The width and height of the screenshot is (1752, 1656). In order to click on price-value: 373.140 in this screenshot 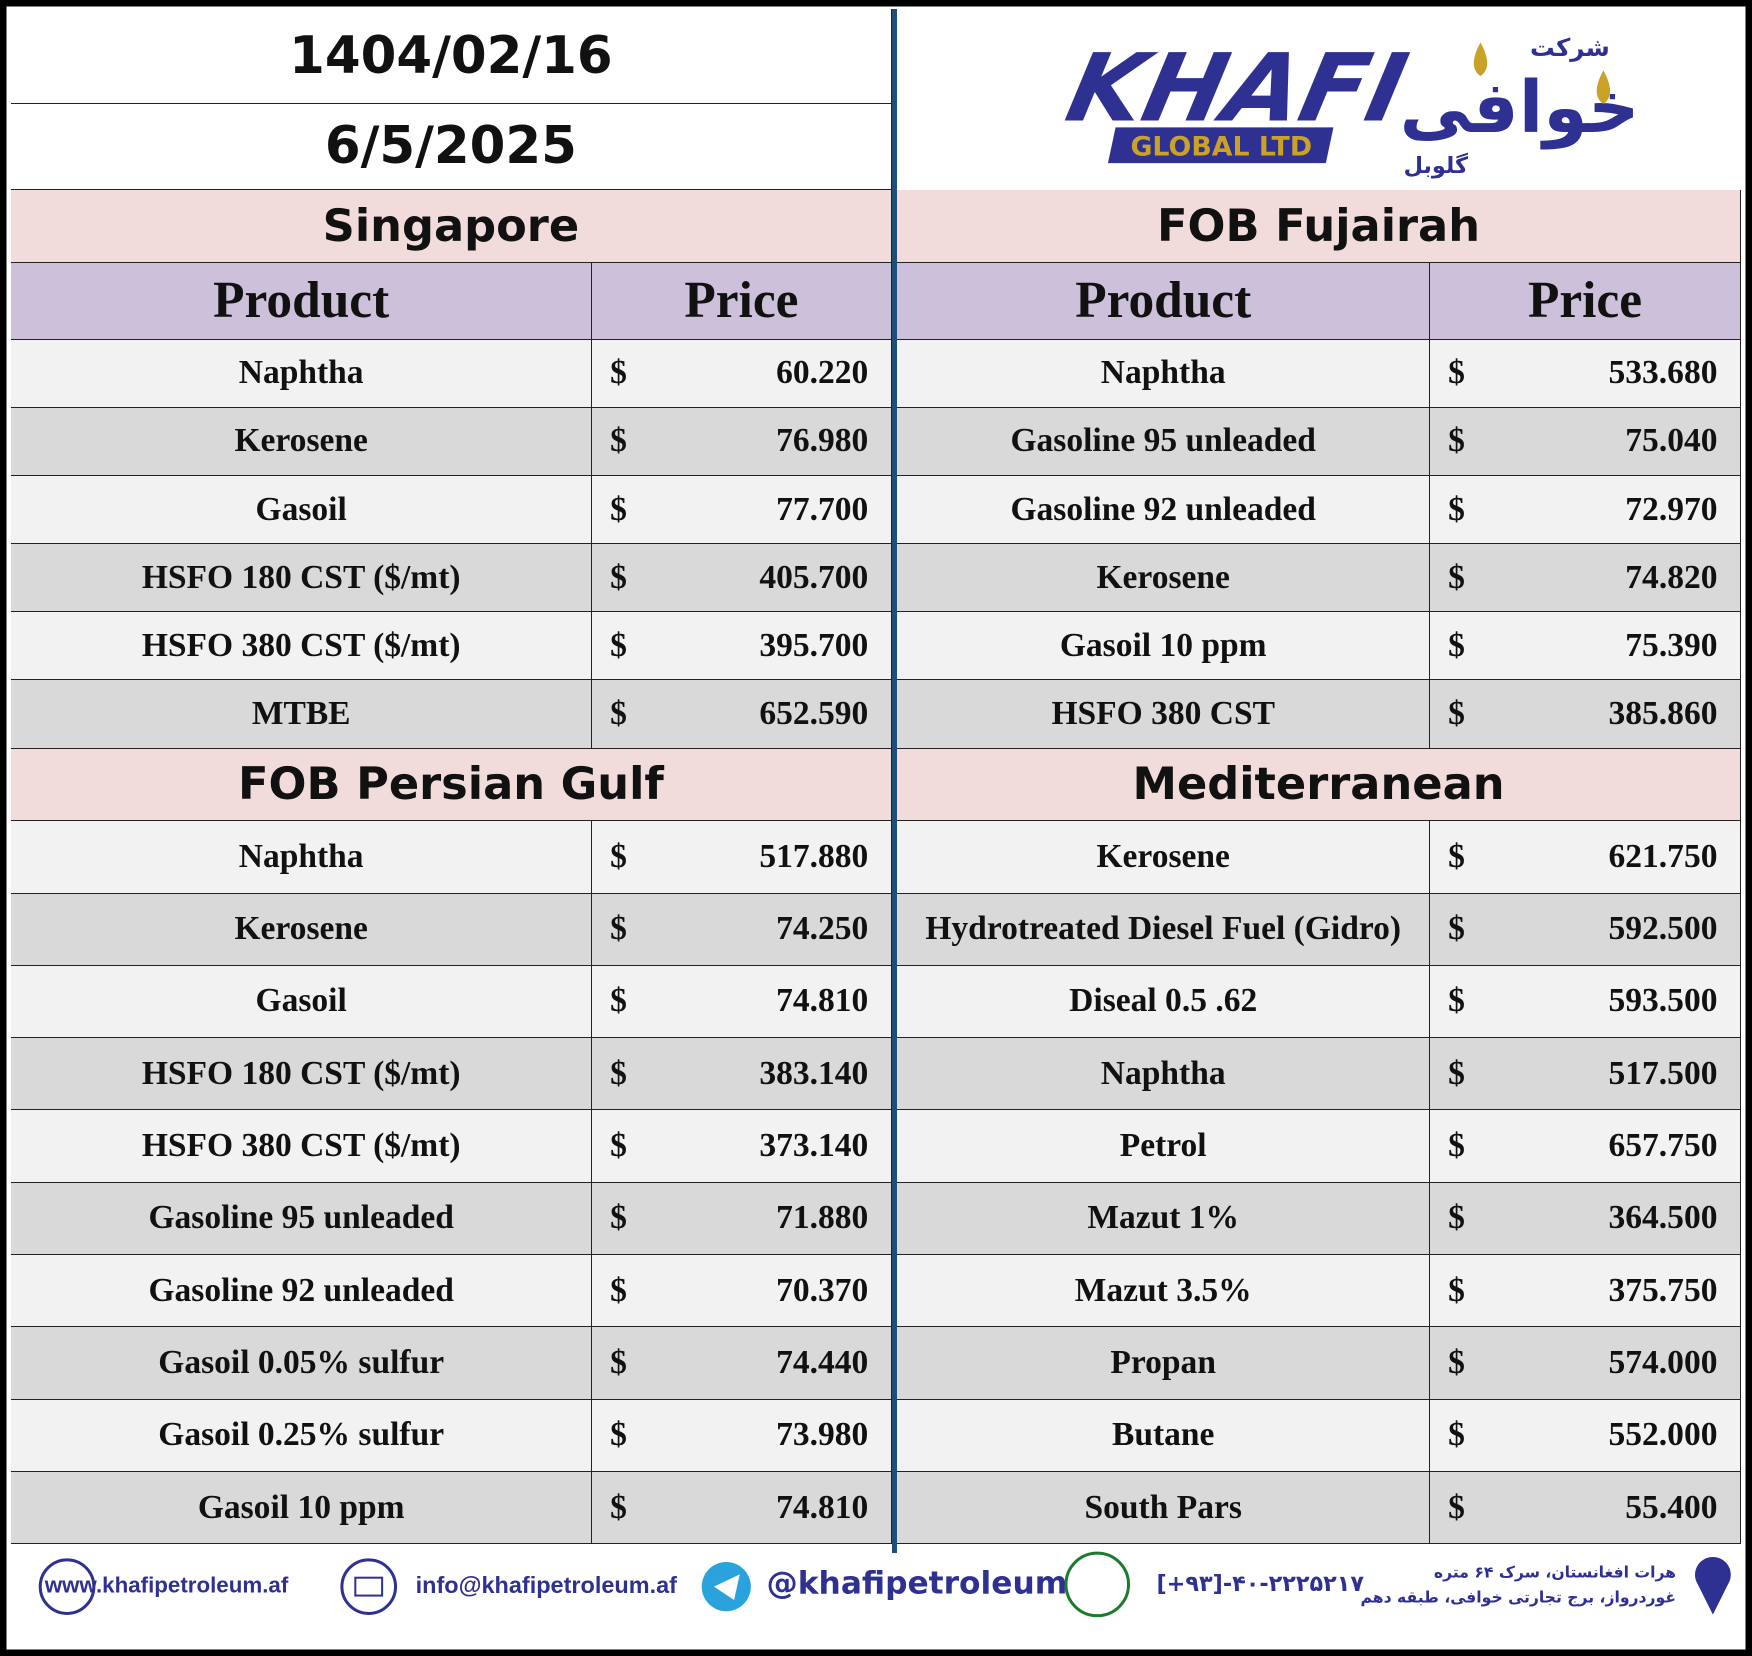, I will do `click(814, 1146)`.